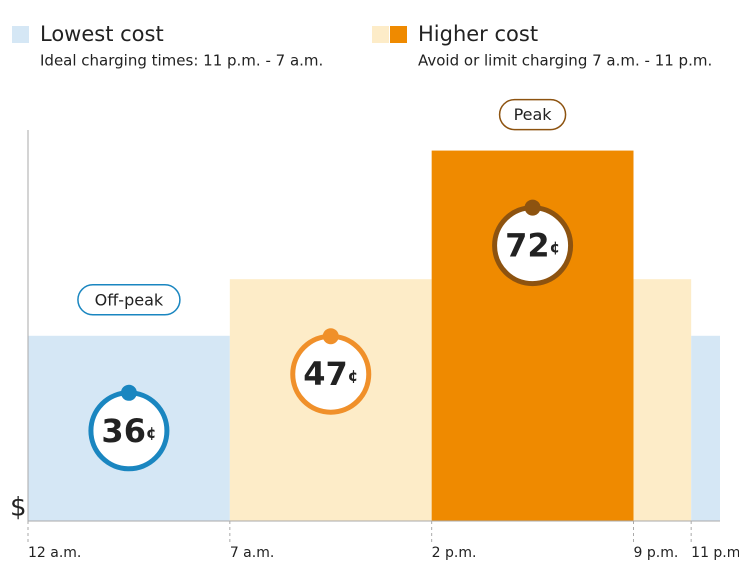  What do you see at coordinates (454, 553) in the screenshot?
I see `x-tick-label: 2 p.m.` at bounding box center [454, 553].